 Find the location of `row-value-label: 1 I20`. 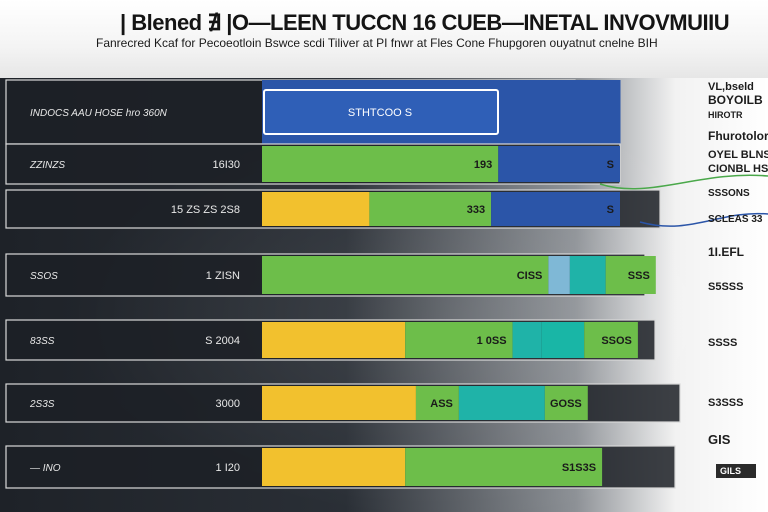

row-value-label: 1 I20 is located at coordinates (228, 468).